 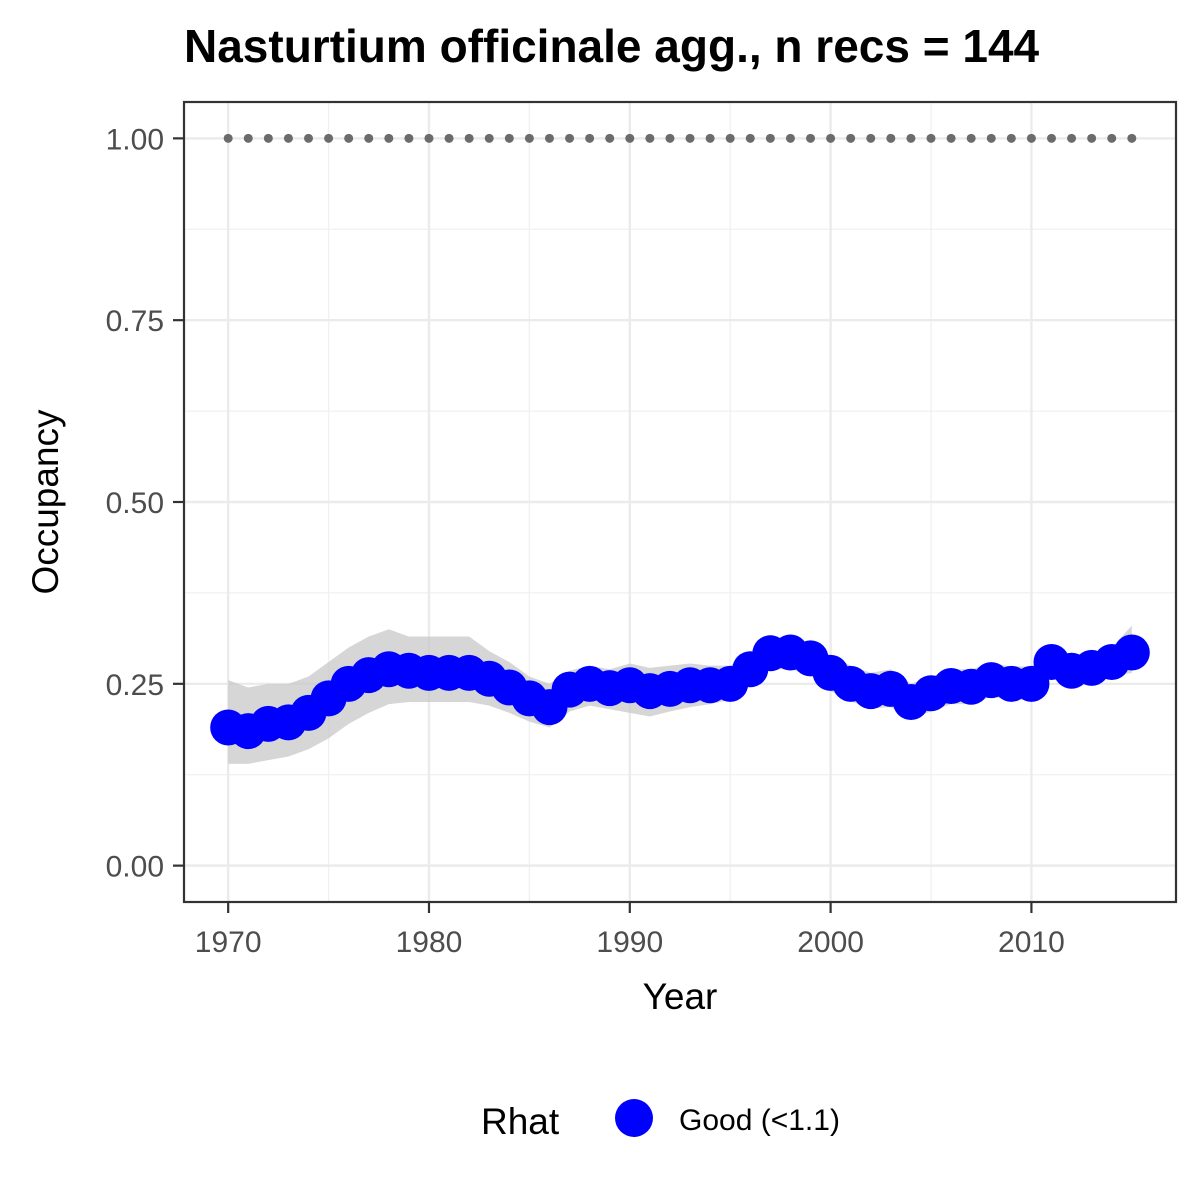 What do you see at coordinates (135, 321) in the screenshot?
I see `y-tick-label: 0.75` at bounding box center [135, 321].